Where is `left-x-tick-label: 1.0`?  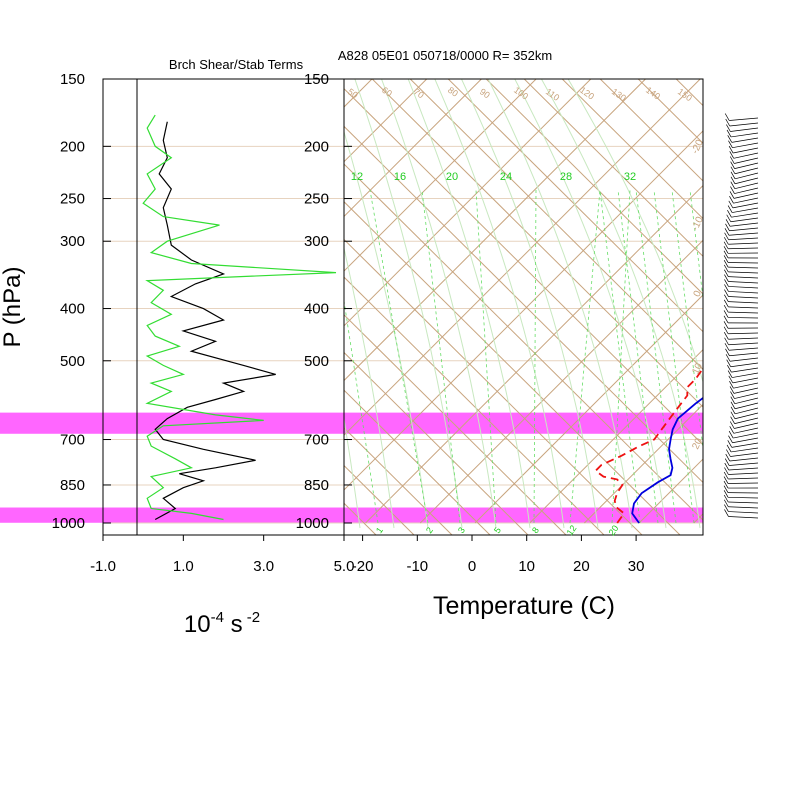 left-x-tick-label: 1.0 is located at coordinates (183, 566).